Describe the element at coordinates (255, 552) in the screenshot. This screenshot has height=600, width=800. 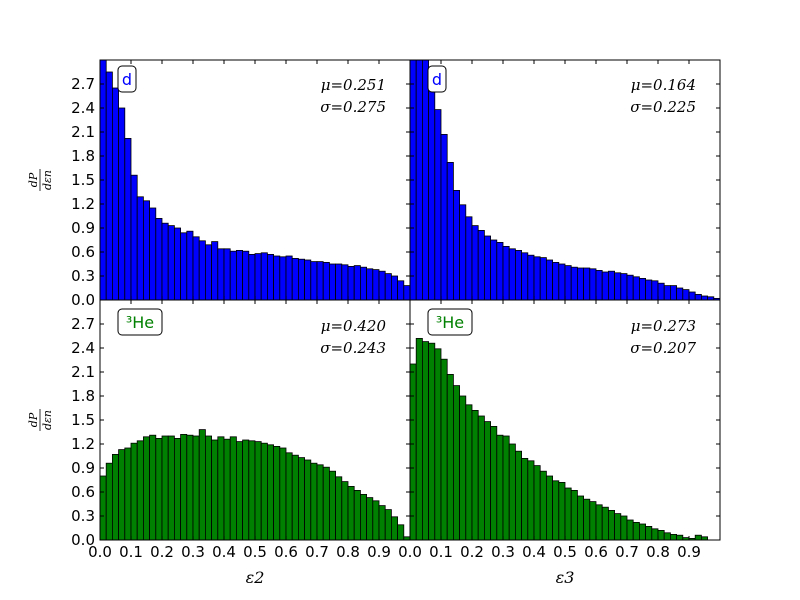
I see `x-tick-label: 0.5` at that location.